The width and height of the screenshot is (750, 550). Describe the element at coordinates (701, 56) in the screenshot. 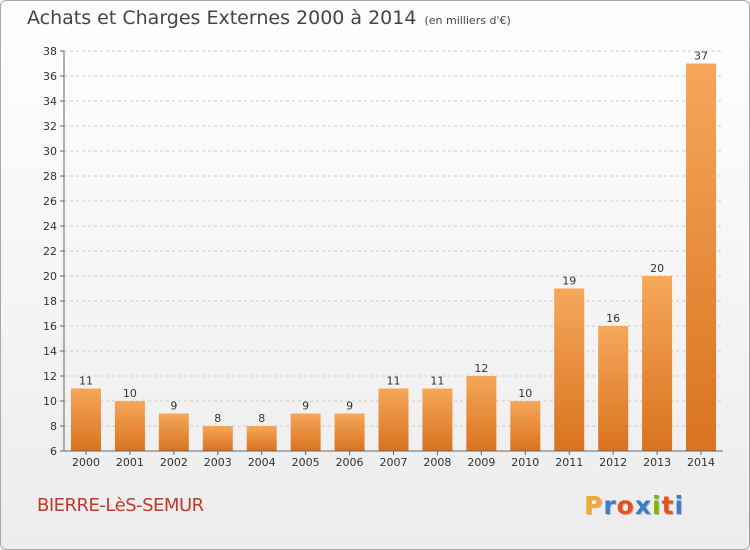

I see `data-label: 37` at that location.